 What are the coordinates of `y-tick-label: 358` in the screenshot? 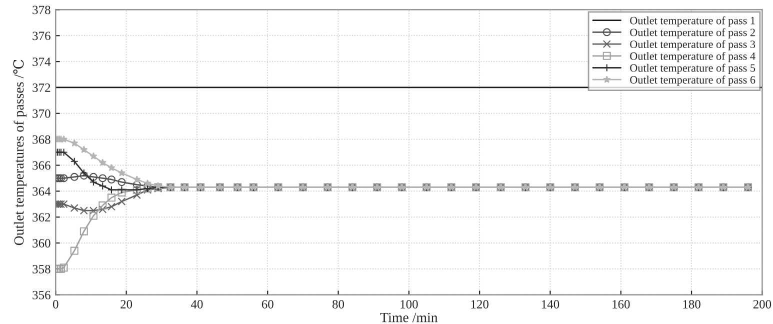 It's located at (41, 269).